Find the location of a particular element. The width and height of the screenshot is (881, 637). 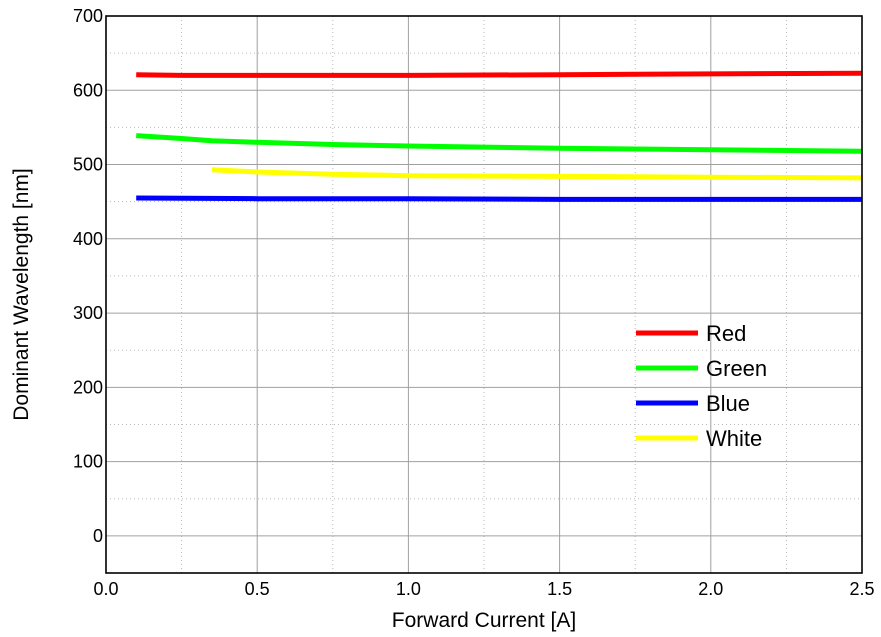

y-tick-label: 200 is located at coordinates (88, 387).